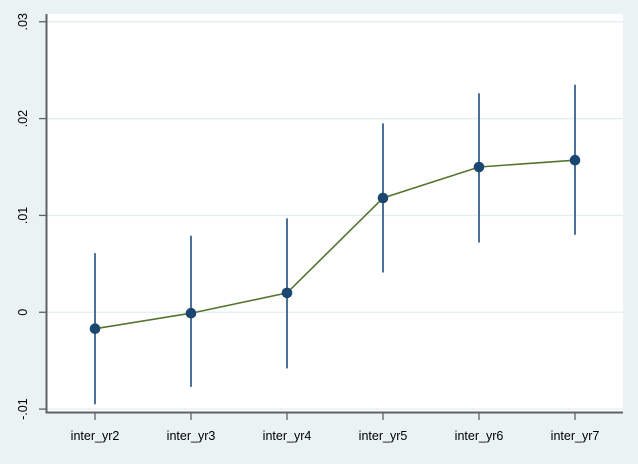 The height and width of the screenshot is (464, 638). What do you see at coordinates (23, 21) in the screenshot?
I see `y-tick-label: .03` at bounding box center [23, 21].